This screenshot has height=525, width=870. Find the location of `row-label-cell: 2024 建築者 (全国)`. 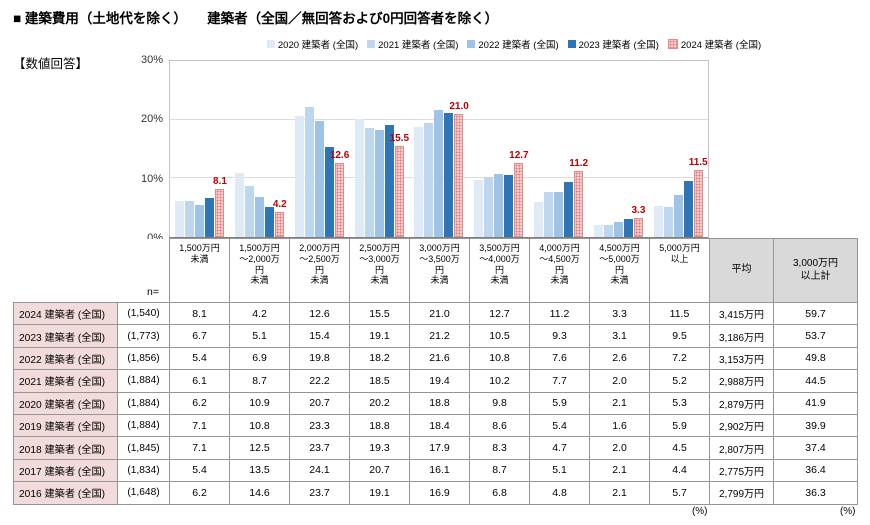

row-label-cell: 2024 建築者 (全国) is located at coordinates (65, 313).